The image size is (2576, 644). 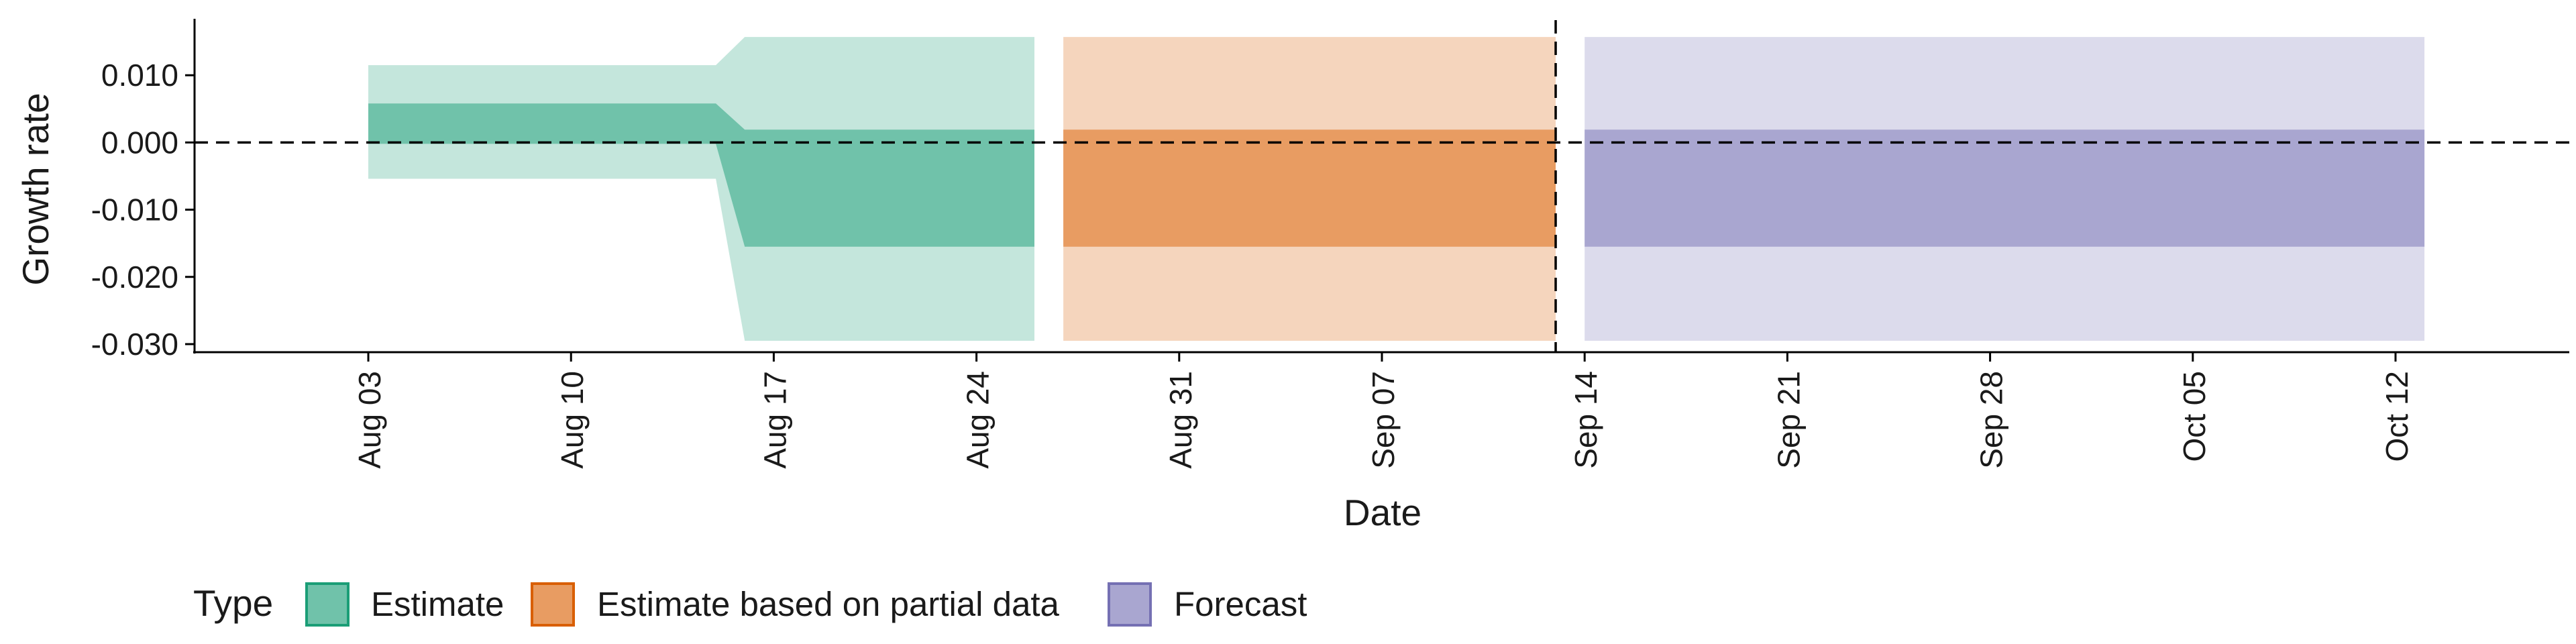 I want to click on x-tick-label: Sep 28, so click(x=1991, y=420).